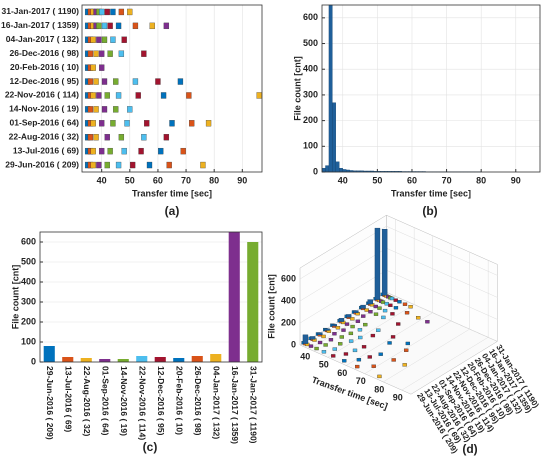  Describe the element at coordinates (40, 25) in the screenshot. I see `y-tick-label: 16-Jan-2017 ( 1359)` at that location.